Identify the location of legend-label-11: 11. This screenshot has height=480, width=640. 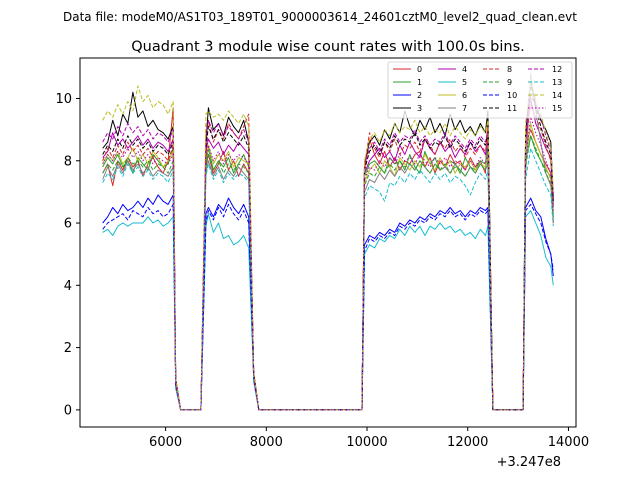
(512, 108).